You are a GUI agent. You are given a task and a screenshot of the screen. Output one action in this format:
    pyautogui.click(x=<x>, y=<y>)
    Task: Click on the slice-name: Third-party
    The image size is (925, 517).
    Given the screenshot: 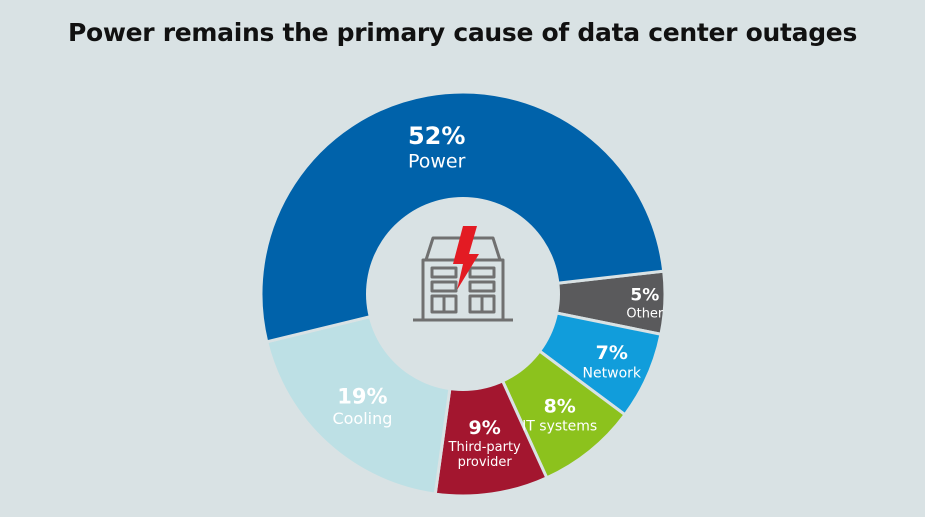 What is the action you would take?
    pyautogui.click(x=485, y=447)
    